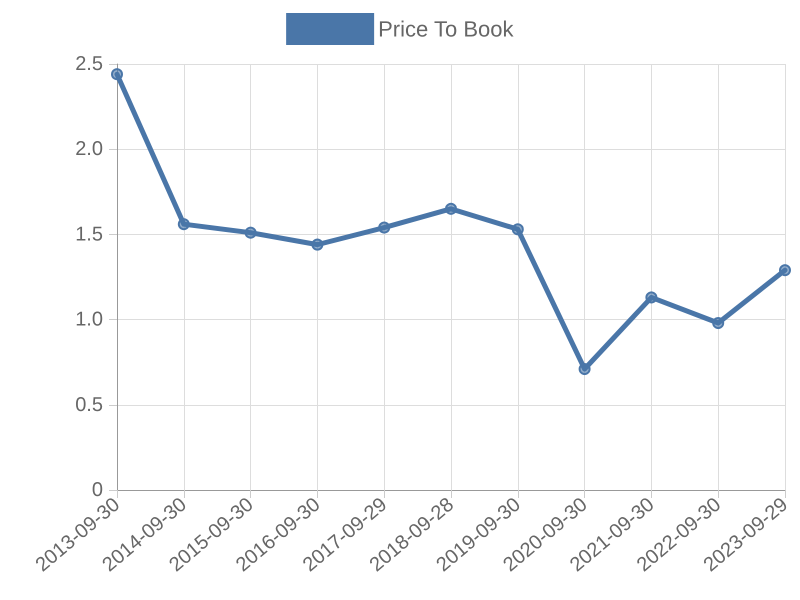 The width and height of the screenshot is (800, 600). Describe the element at coordinates (89, 64) in the screenshot. I see `y-tick-label: 2.5` at that location.